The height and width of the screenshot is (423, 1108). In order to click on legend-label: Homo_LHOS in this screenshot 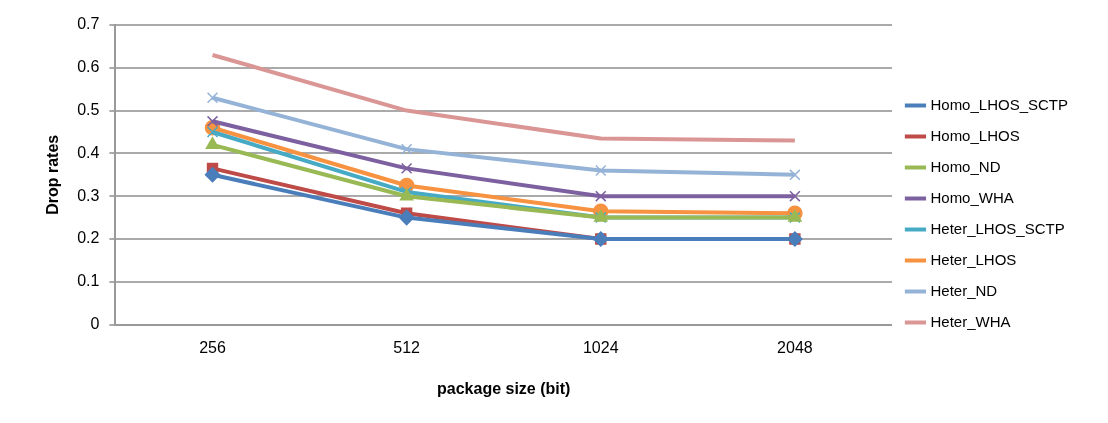, I will do `click(975, 135)`.